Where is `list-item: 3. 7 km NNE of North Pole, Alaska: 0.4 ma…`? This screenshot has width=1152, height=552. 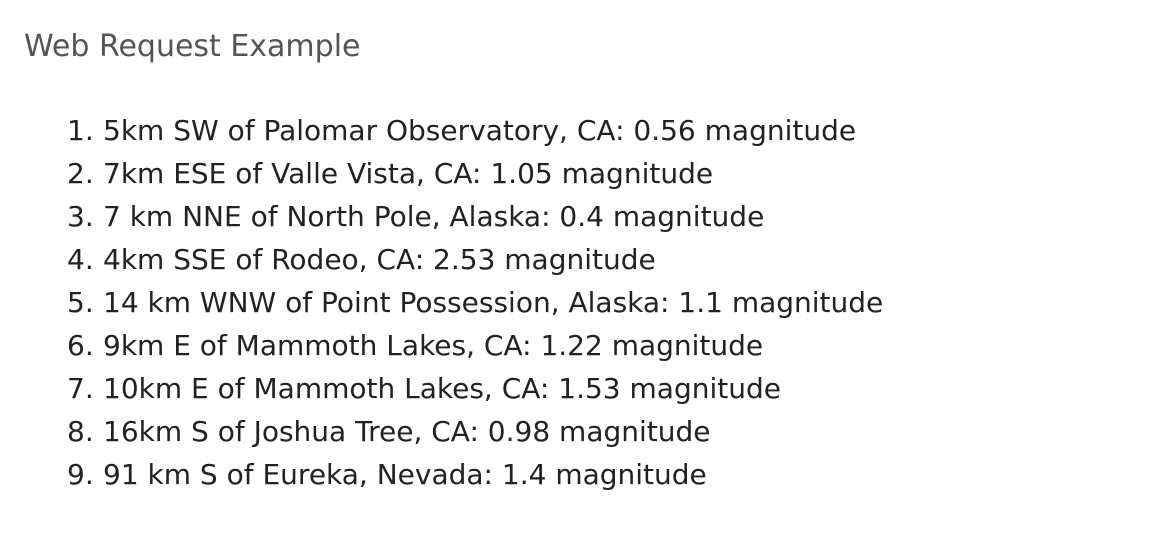 list-item: 3. 7 km NNE of North Pole, Alaska: 0.4 ma… is located at coordinates (475, 216).